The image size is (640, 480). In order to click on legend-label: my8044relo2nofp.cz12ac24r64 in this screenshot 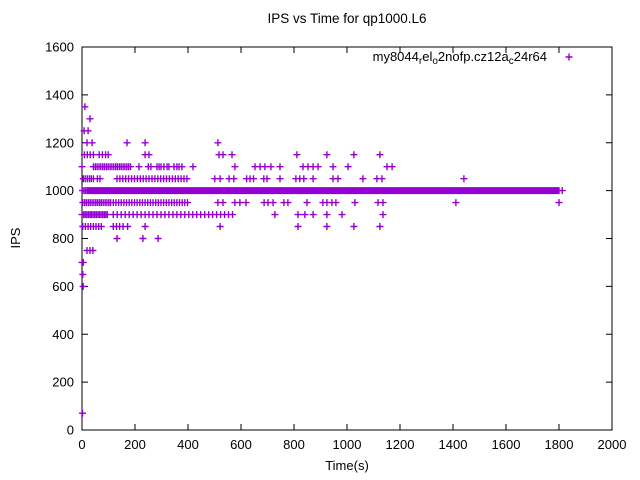, I will do `click(460, 58)`.